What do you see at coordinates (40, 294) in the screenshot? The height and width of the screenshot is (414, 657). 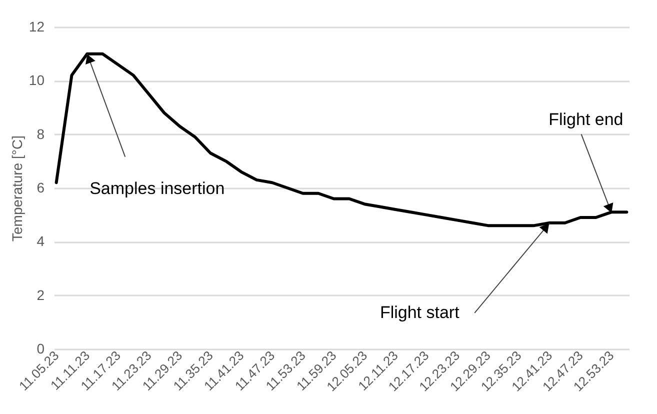 I see `y-tick-label: 2` at bounding box center [40, 294].